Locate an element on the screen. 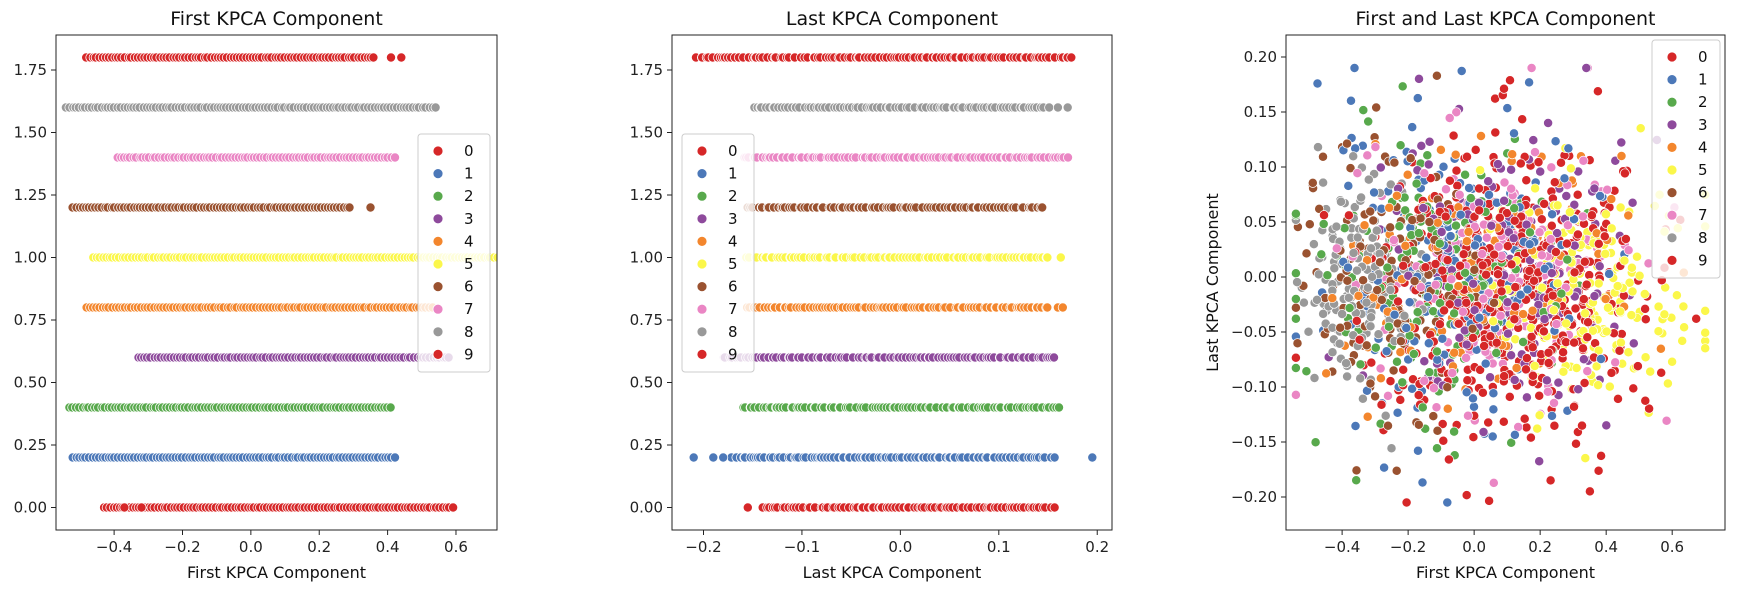 This screenshot has width=1740, height=590. y-tick-label: 0.25 is located at coordinates (646, 445).